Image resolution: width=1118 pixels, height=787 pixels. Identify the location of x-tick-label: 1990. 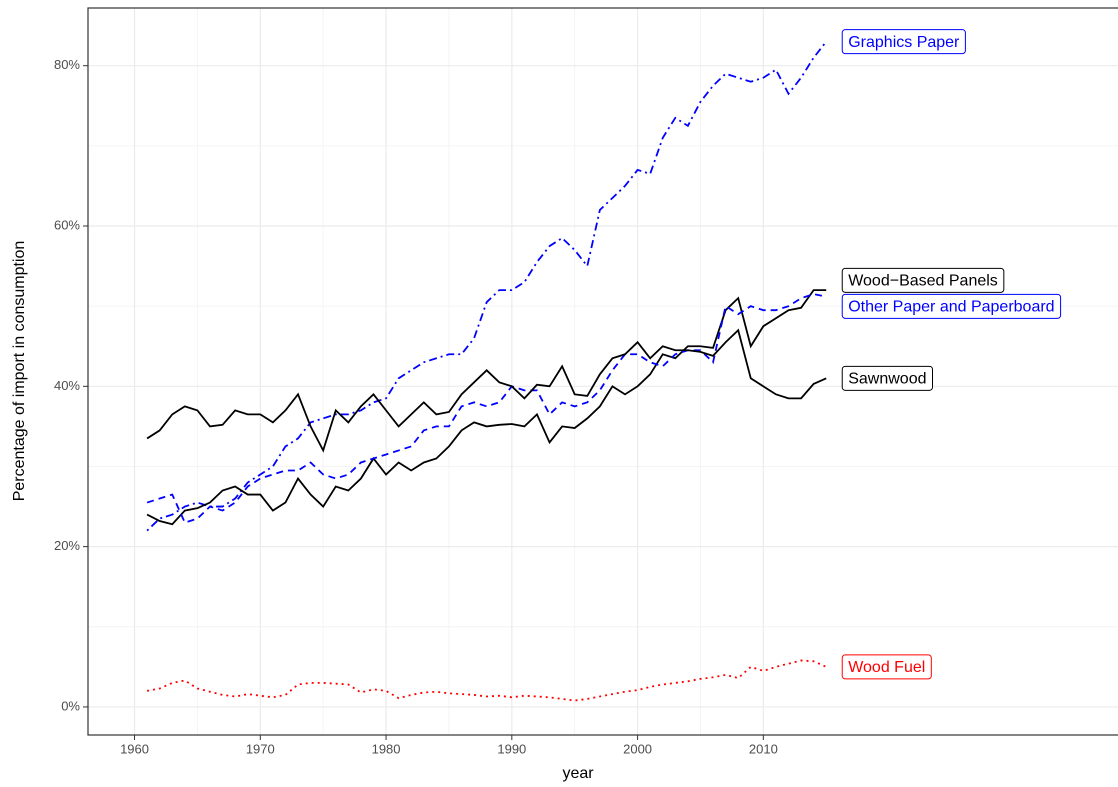
(511, 748).